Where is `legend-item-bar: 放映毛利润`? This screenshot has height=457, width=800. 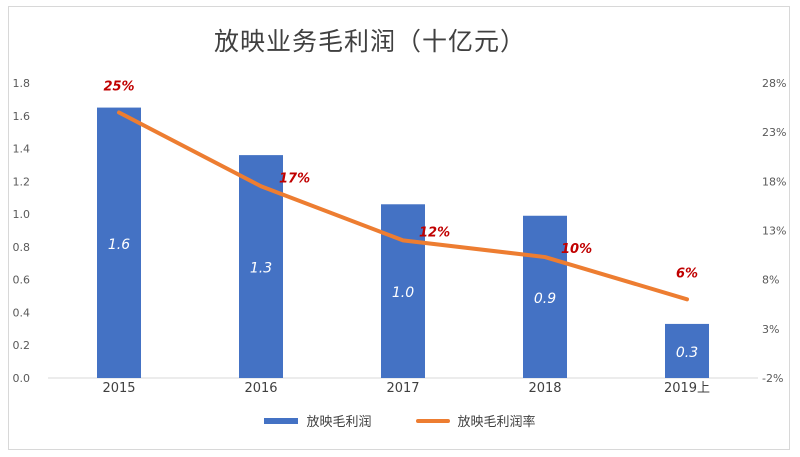 legend-item-bar: 放映毛利润 is located at coordinates (318, 420).